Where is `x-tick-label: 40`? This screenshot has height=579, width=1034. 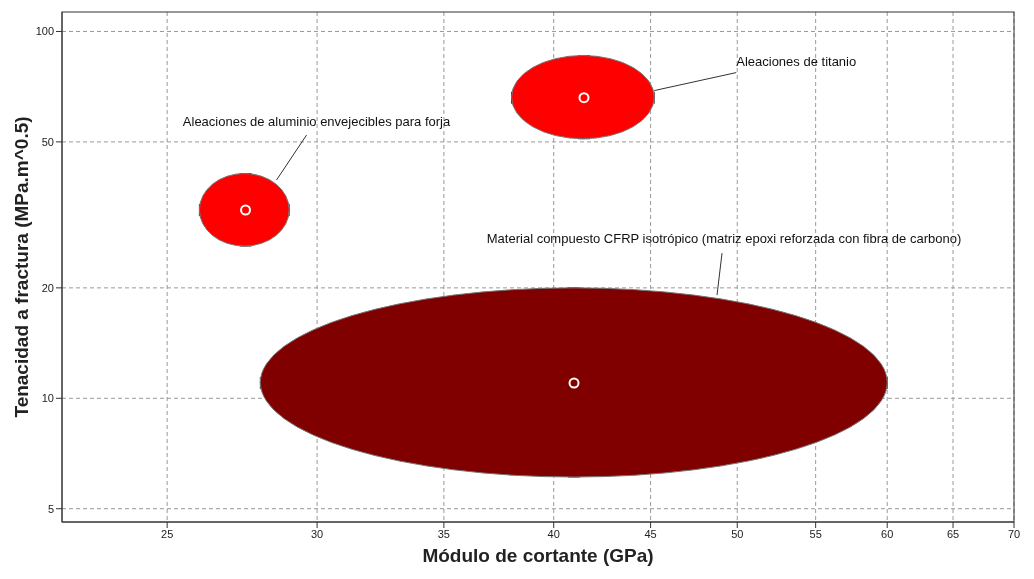
x-tick-label: 40 is located at coordinates (553, 533).